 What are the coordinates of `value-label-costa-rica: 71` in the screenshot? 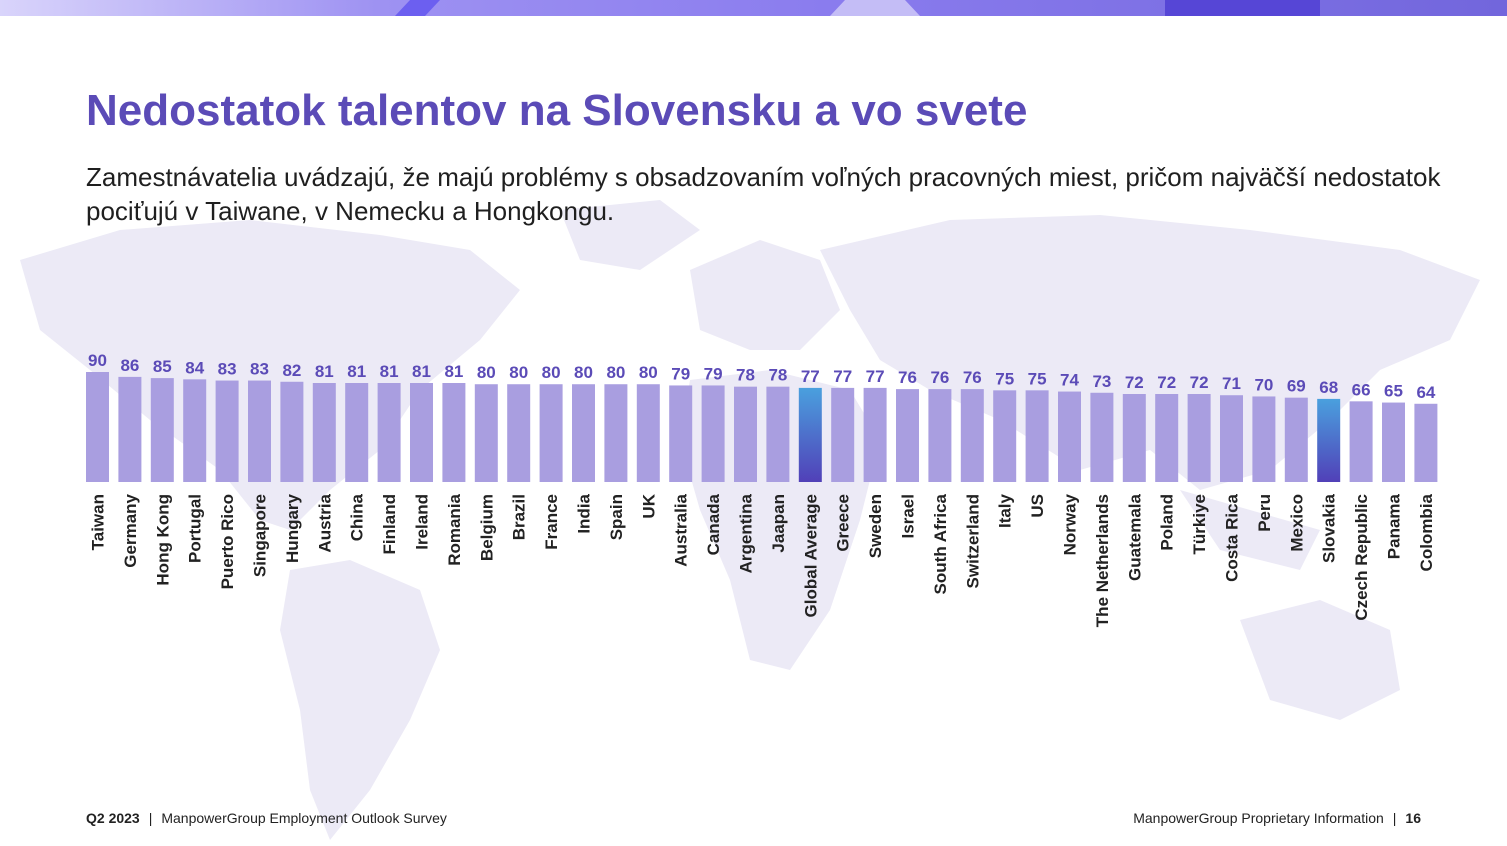 It's located at (1231, 383).